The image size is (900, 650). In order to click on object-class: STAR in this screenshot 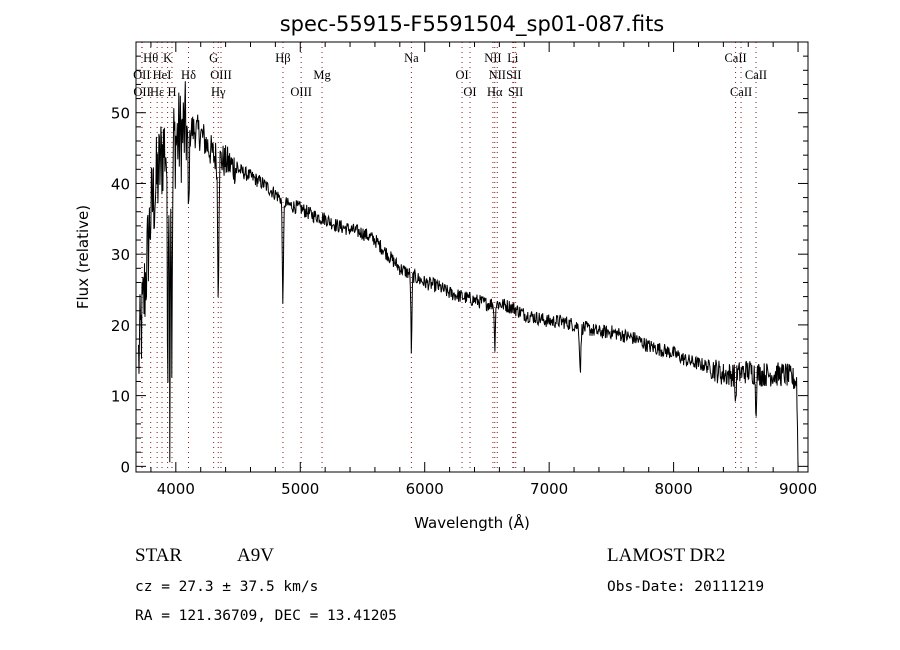, I will do `click(158, 555)`.